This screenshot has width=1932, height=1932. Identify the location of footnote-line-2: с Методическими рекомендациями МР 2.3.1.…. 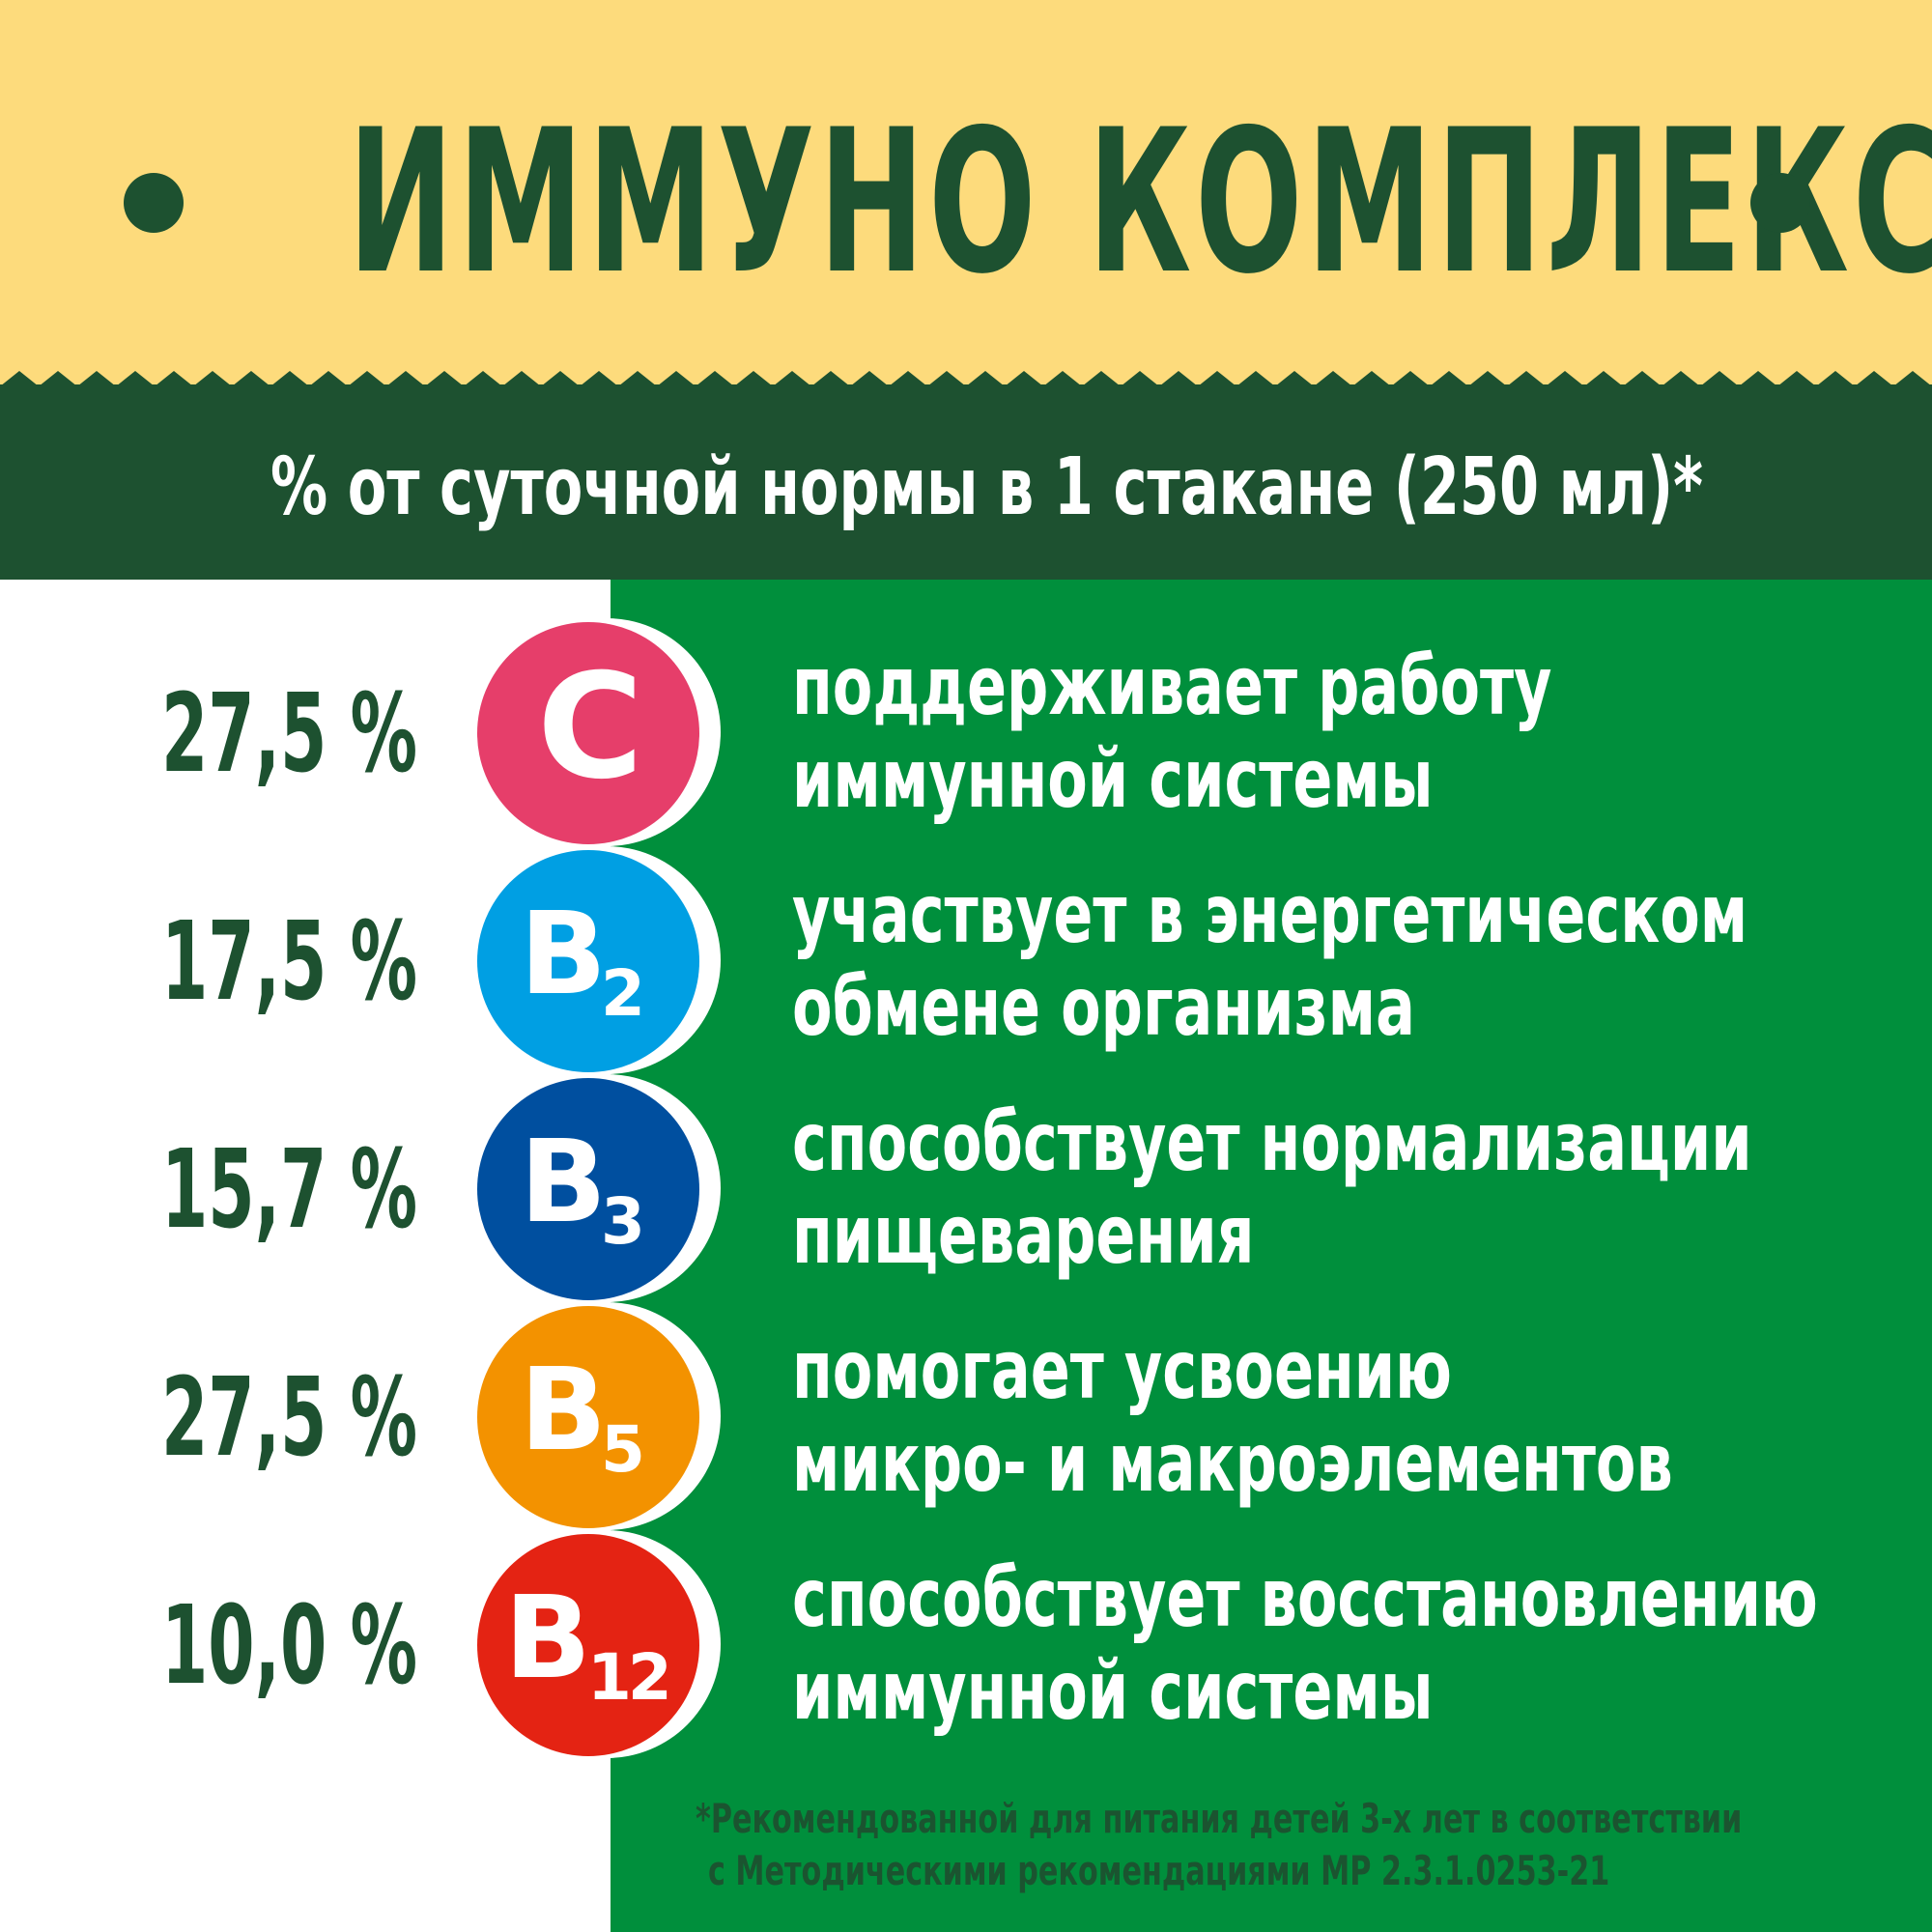
(1158, 1870).